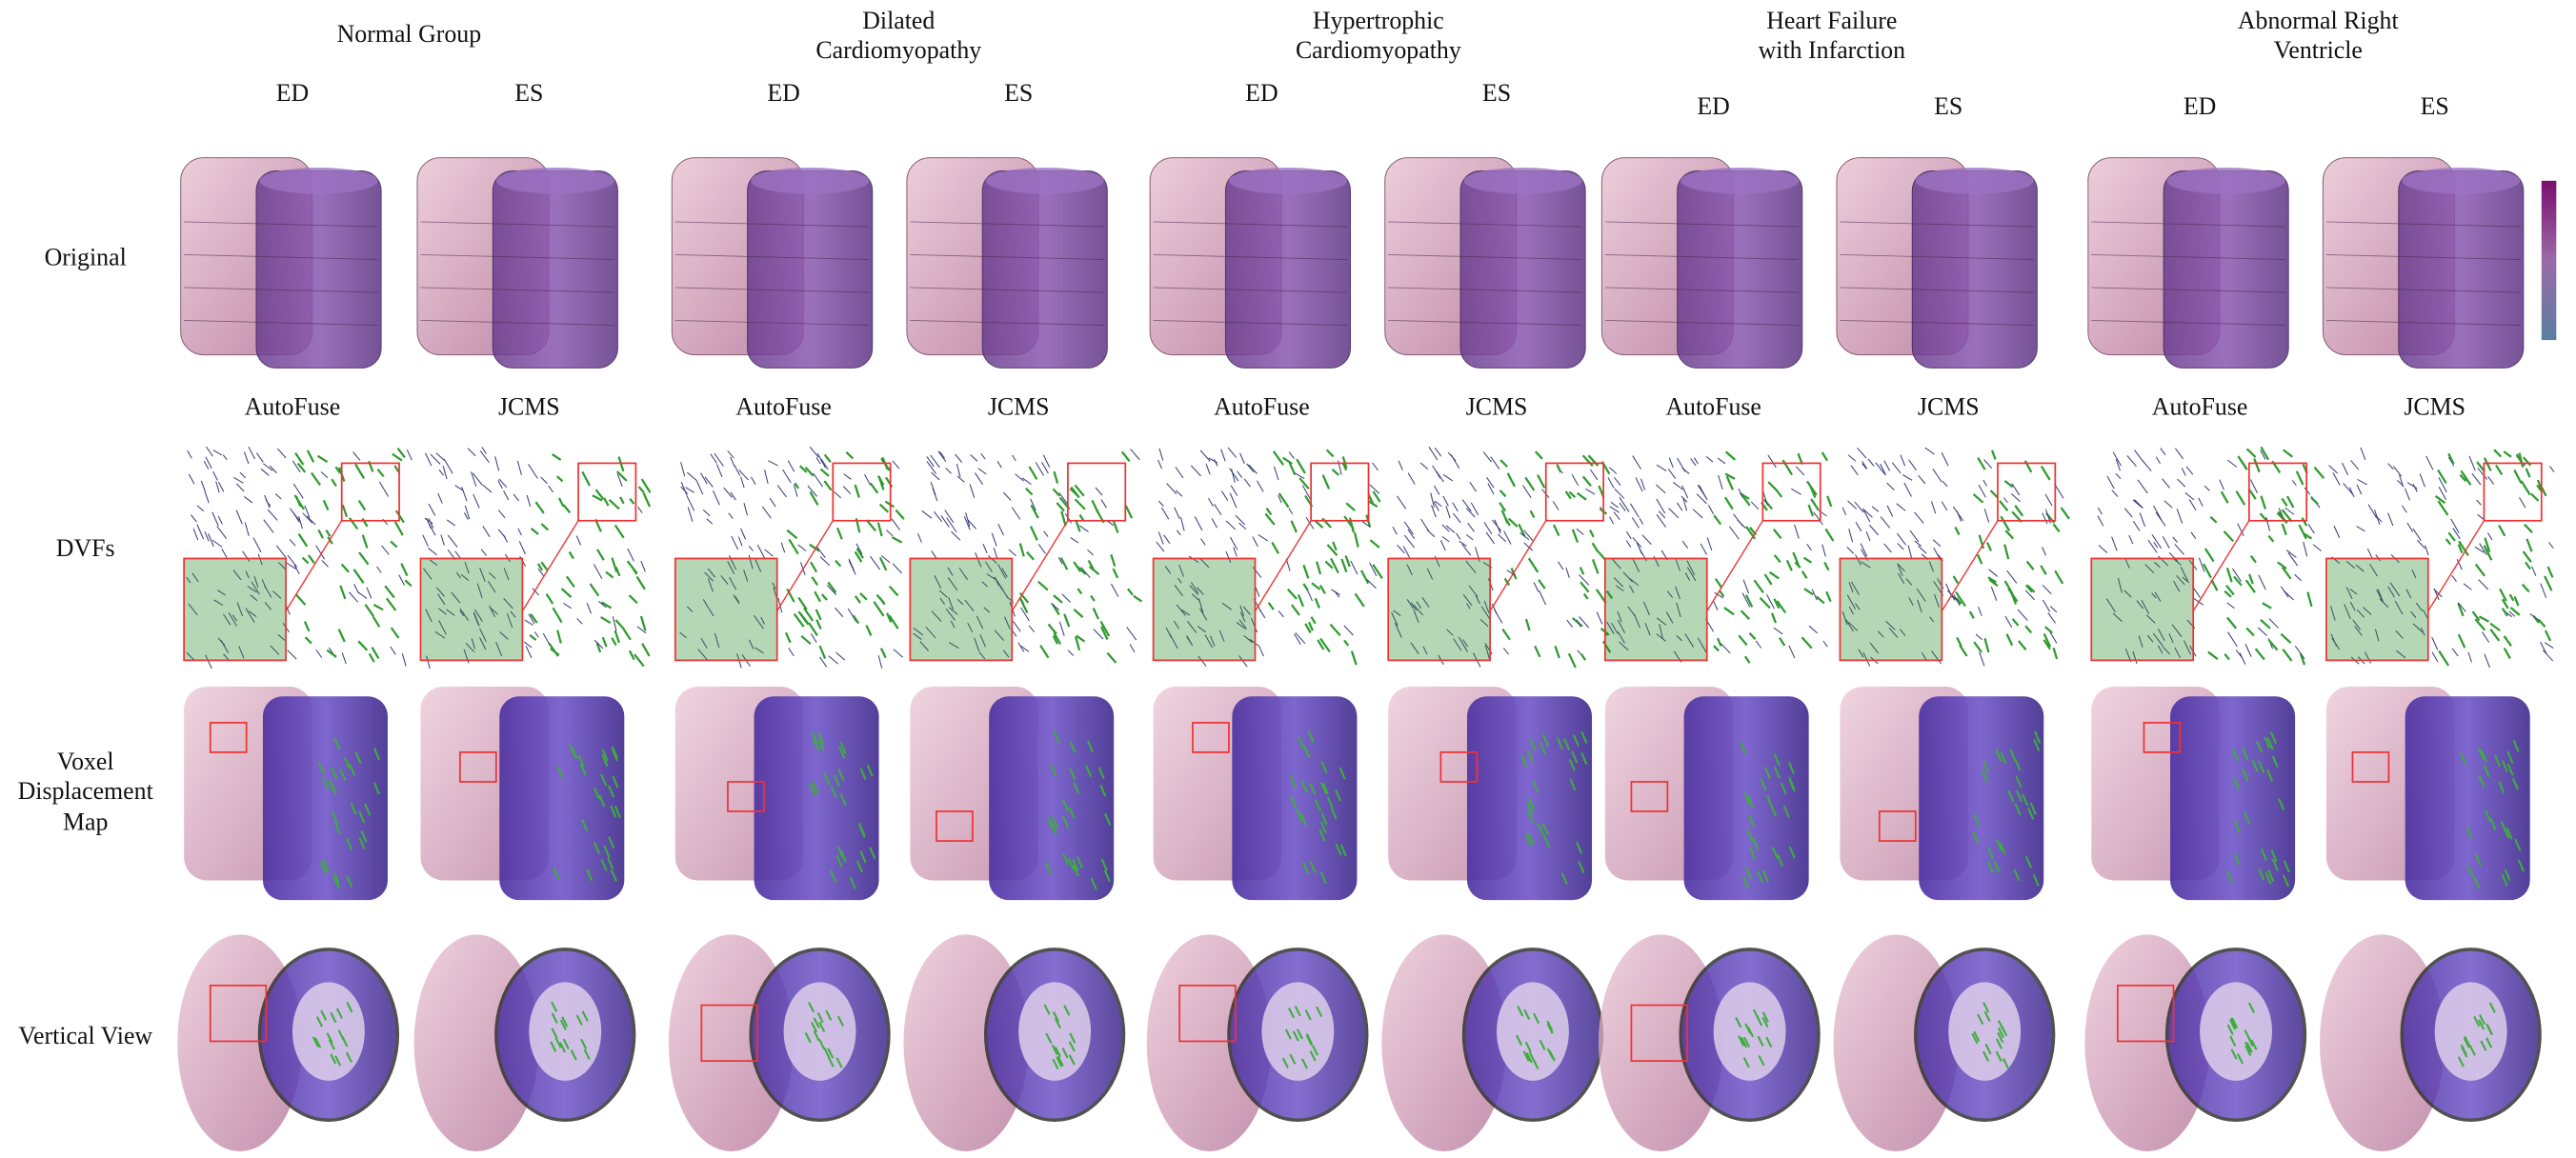  I want to click on left-ventricle, so click(1523, 269).